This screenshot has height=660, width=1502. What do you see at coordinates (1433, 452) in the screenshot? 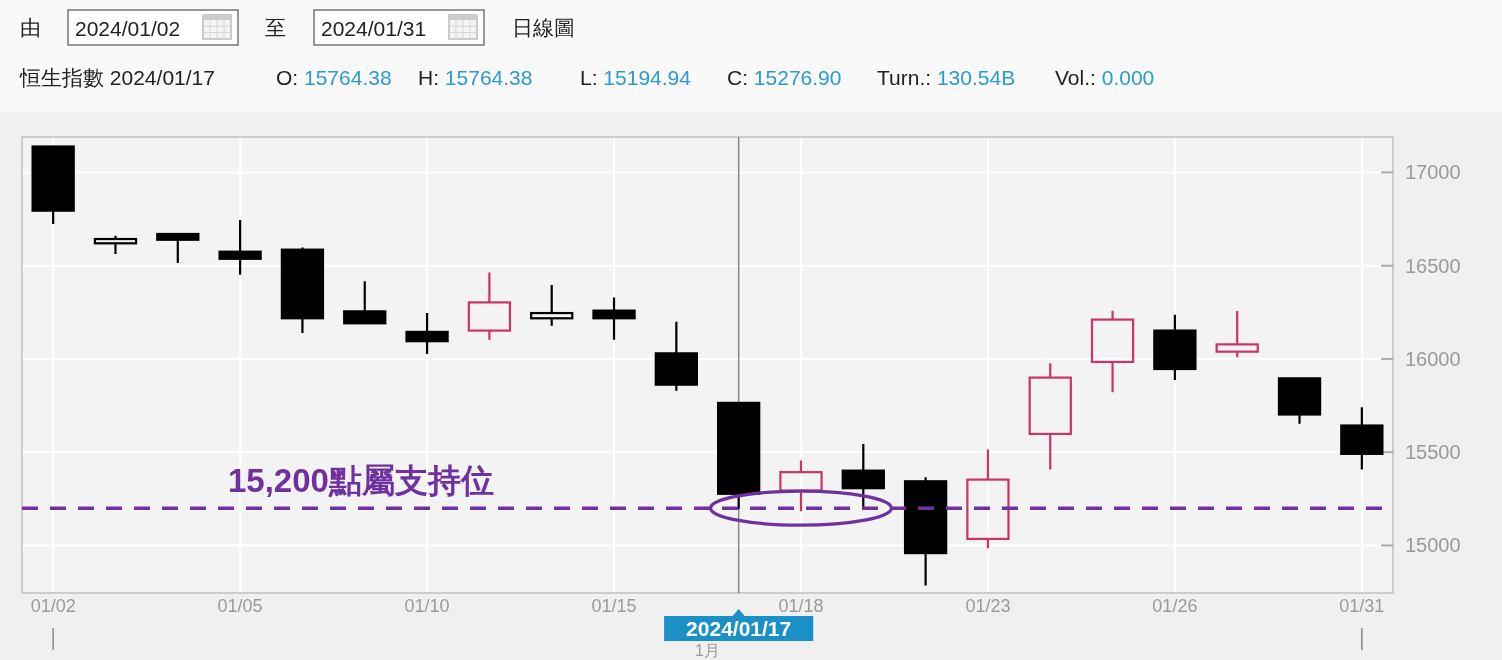
I see `y-tick-label: 15500` at bounding box center [1433, 452].